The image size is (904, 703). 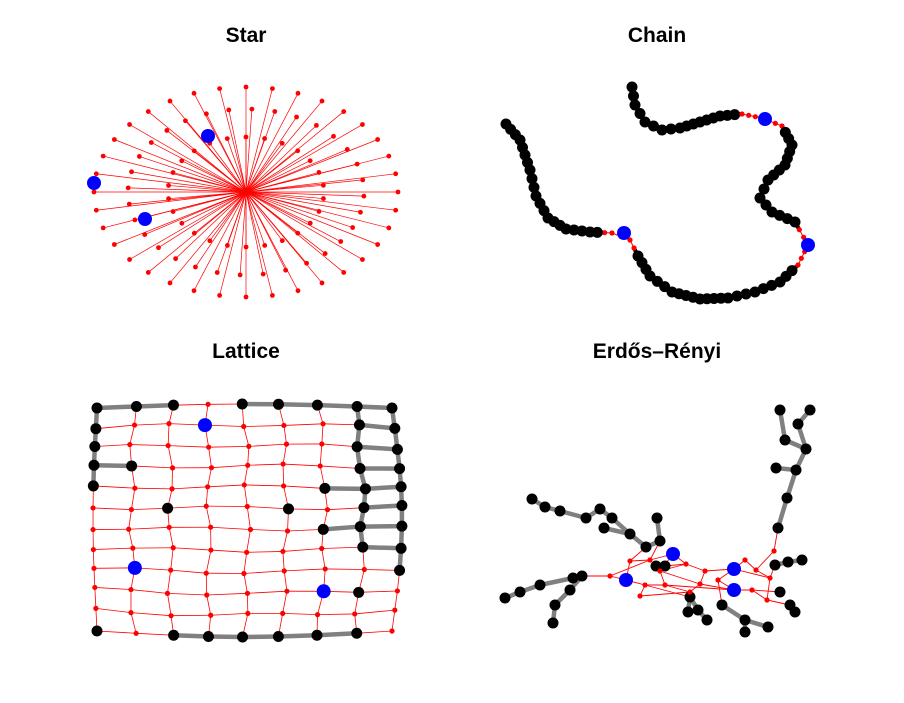 What do you see at coordinates (246, 35) in the screenshot?
I see `panel-title-star: Star` at bounding box center [246, 35].